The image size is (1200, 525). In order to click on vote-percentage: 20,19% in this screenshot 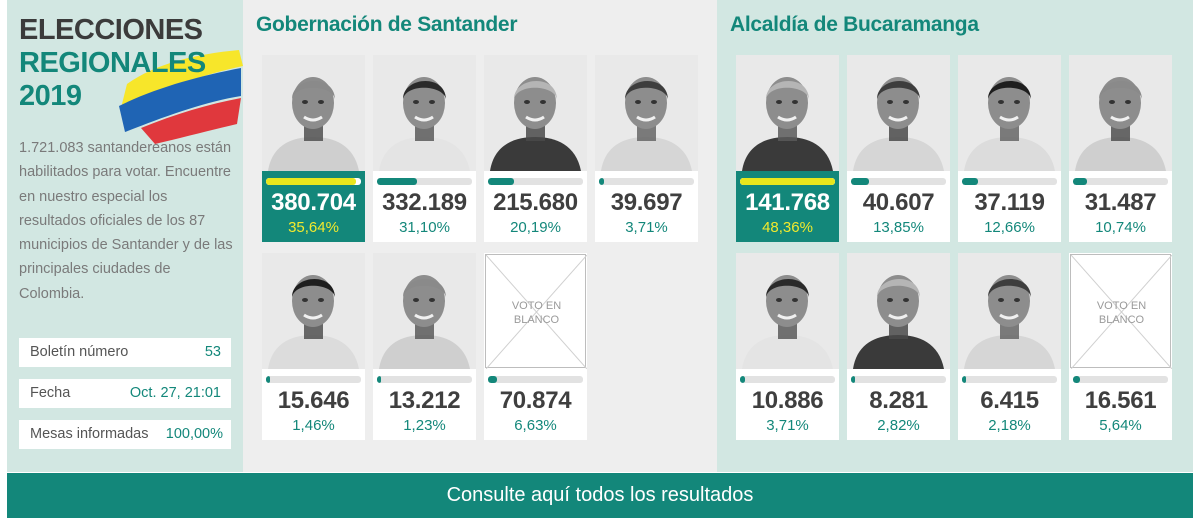, I will do `click(535, 227)`.